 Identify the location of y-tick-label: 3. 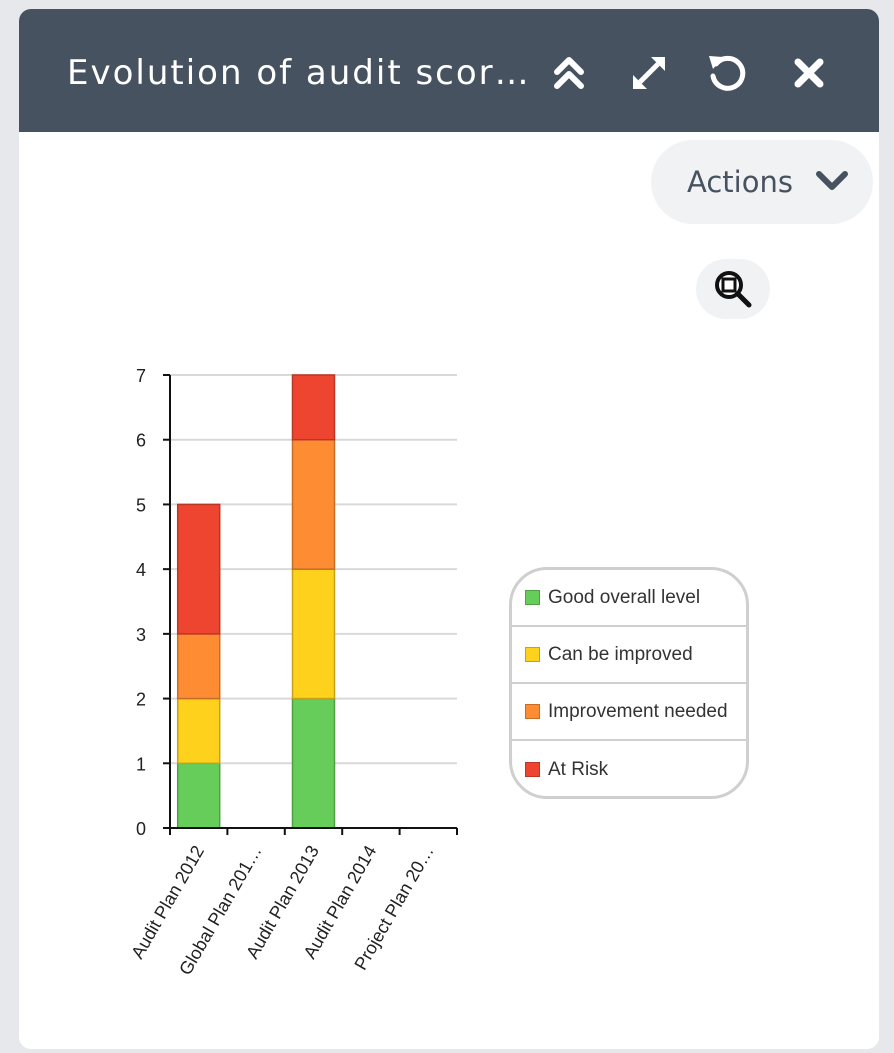
(141, 635).